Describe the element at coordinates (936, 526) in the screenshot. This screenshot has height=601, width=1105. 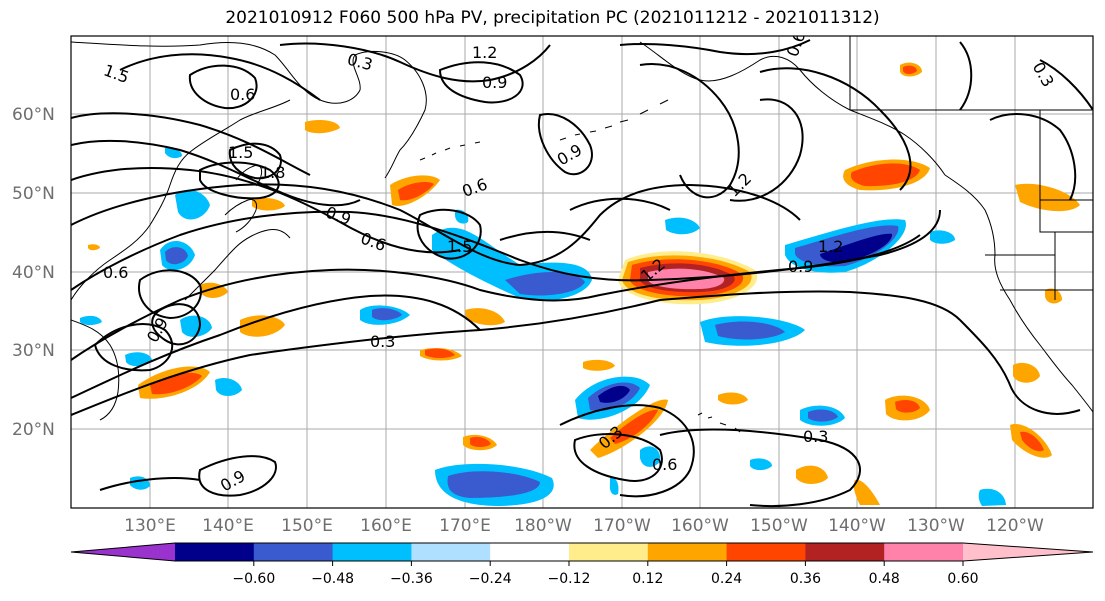
I see `lon-label: 130°W` at that location.